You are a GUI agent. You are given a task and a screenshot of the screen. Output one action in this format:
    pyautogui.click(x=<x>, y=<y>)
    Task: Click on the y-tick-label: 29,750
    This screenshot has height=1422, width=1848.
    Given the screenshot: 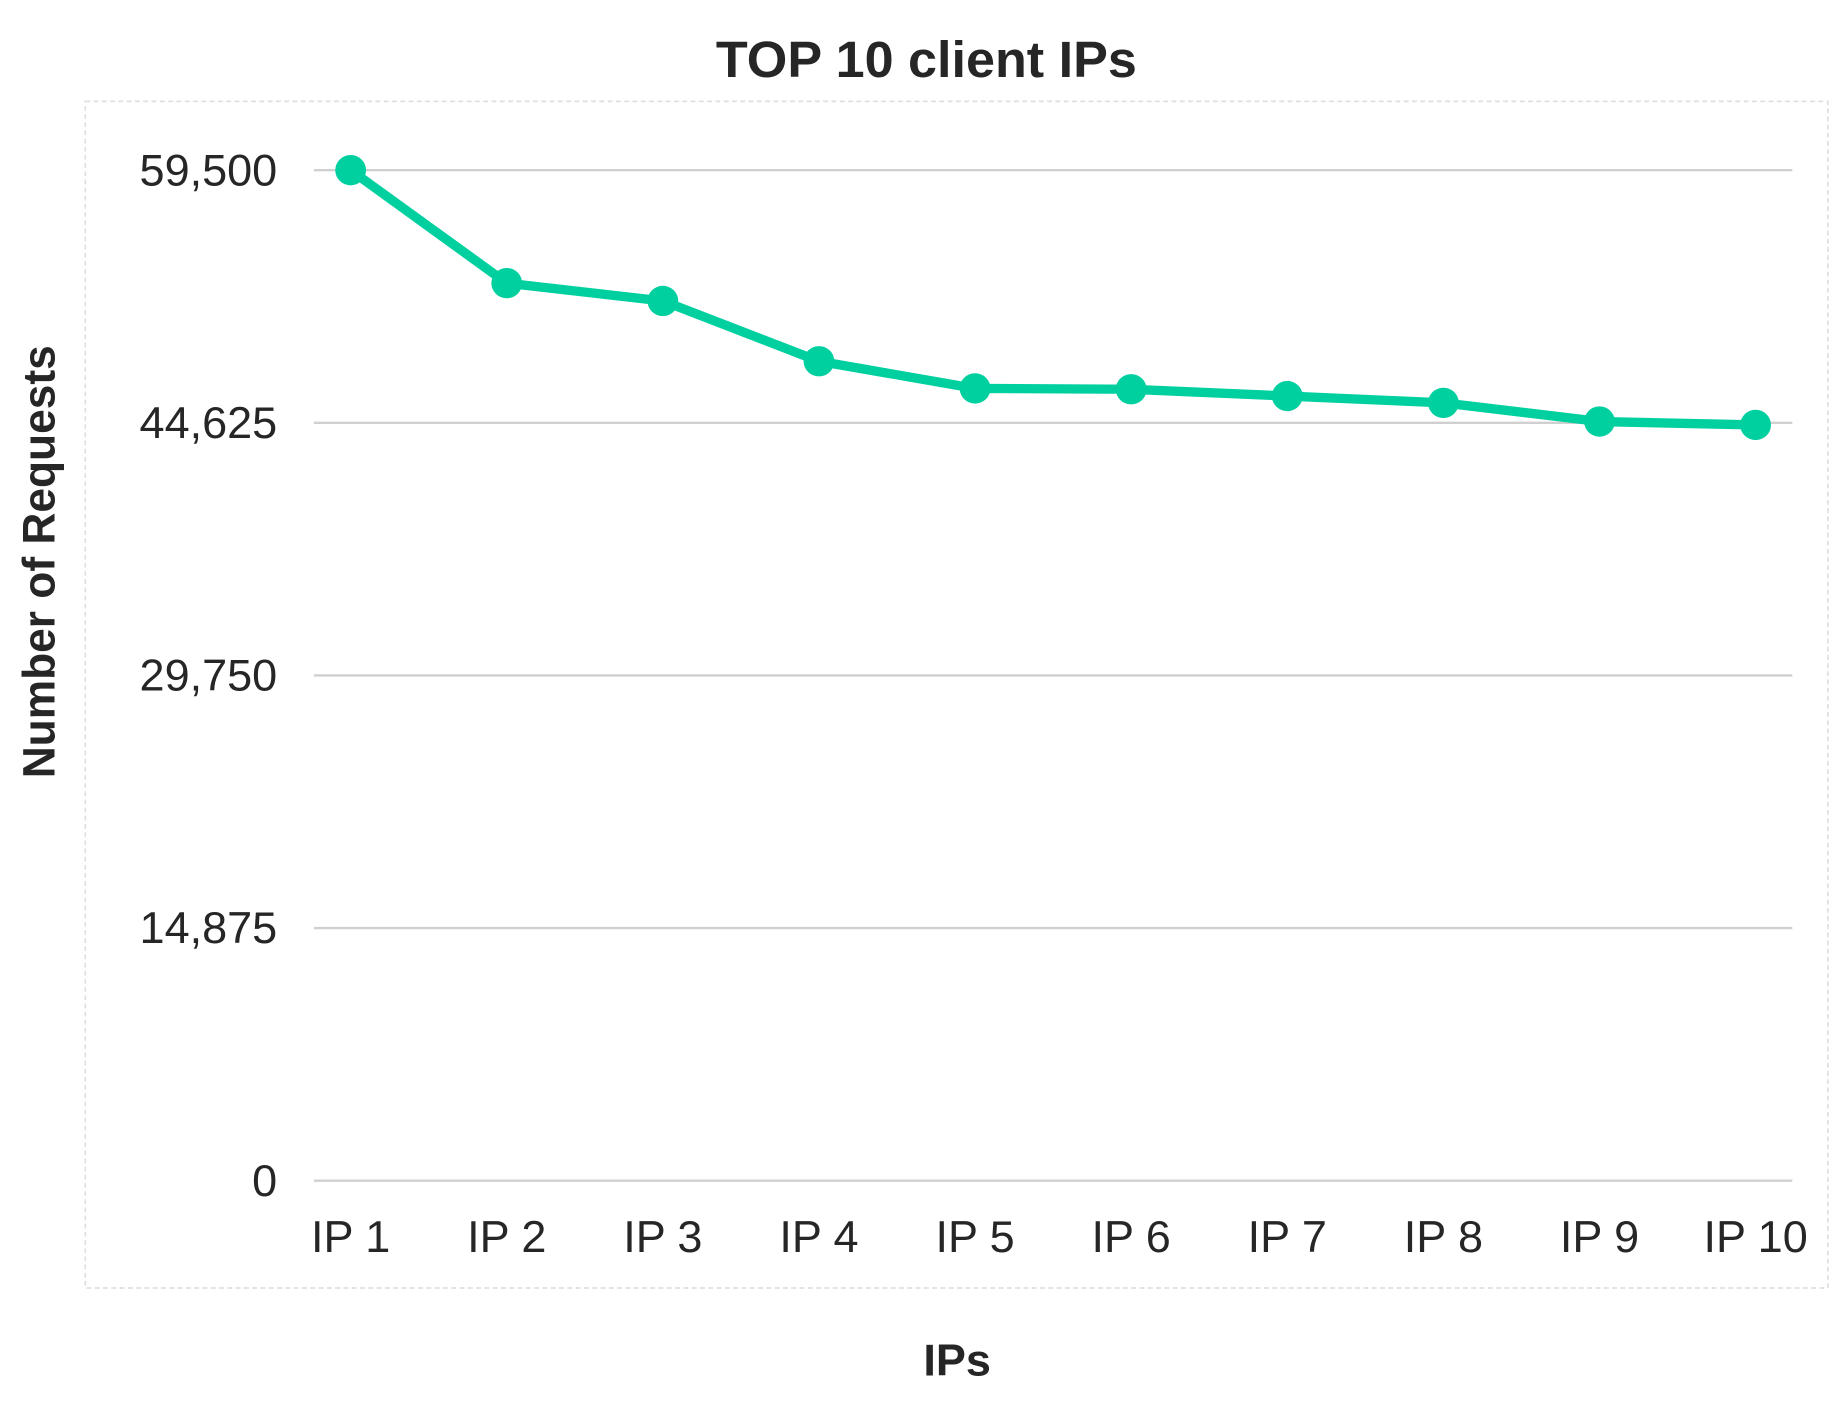 What is the action you would take?
    pyautogui.click(x=209, y=676)
    